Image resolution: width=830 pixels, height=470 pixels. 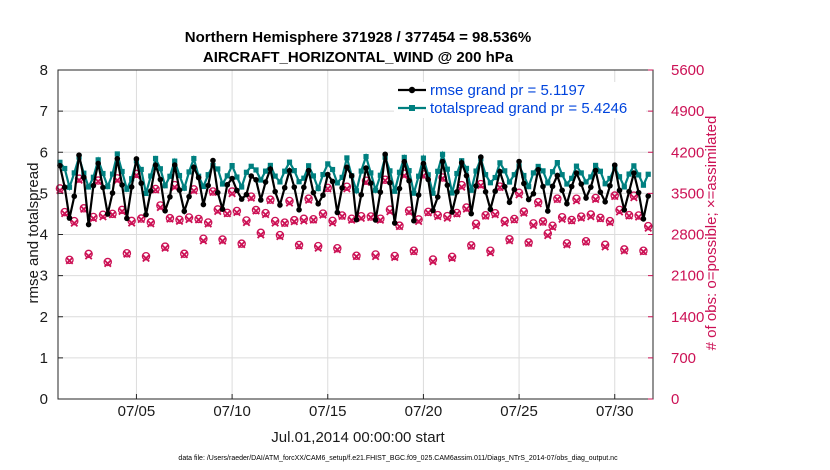 What do you see at coordinates (675, 399) in the screenshot?
I see `y-tick-label-right: 0` at bounding box center [675, 399].